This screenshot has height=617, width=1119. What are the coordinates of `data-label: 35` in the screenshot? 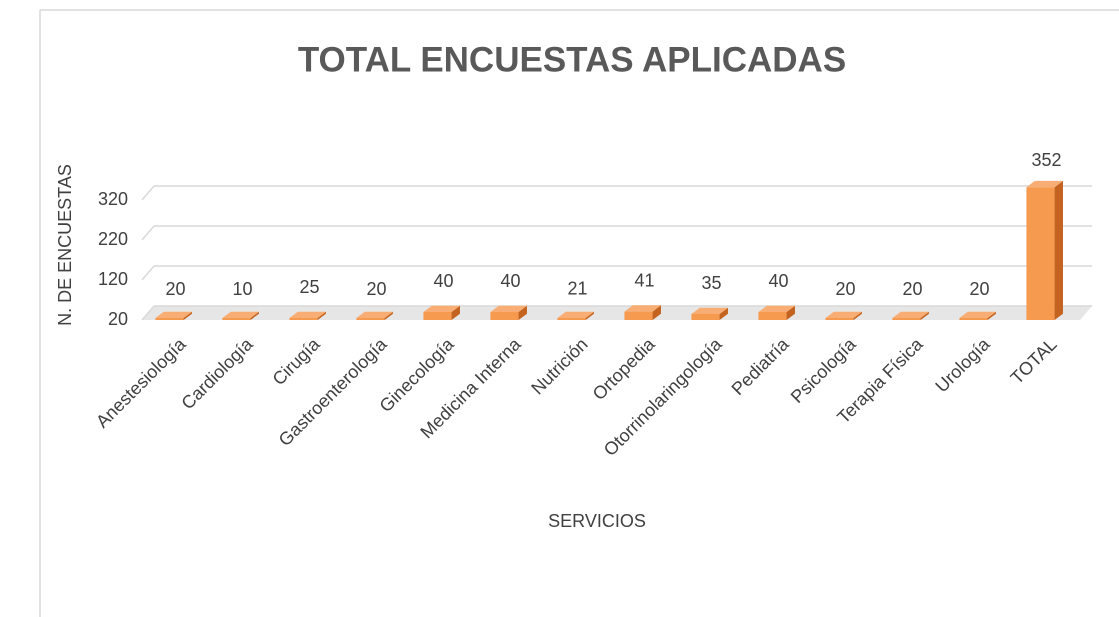 It's located at (711, 283).